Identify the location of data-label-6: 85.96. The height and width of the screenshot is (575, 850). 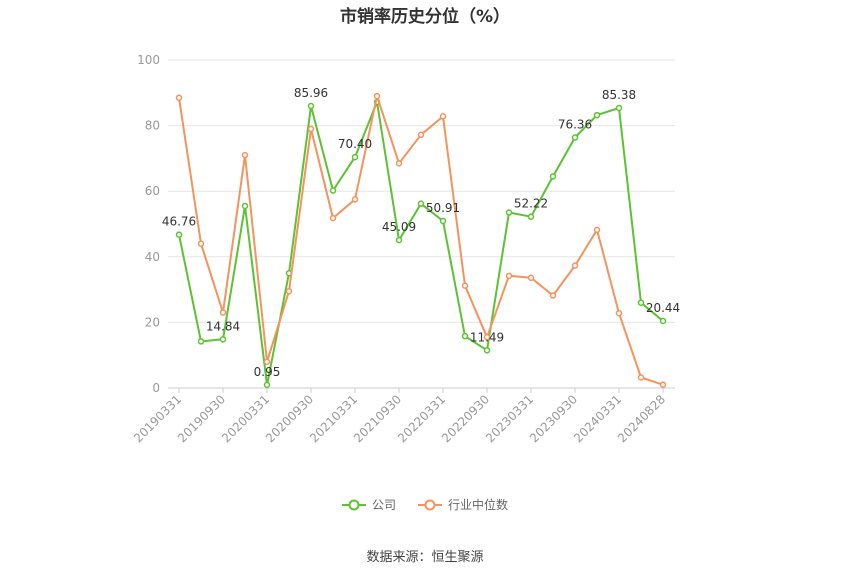
(311, 93).